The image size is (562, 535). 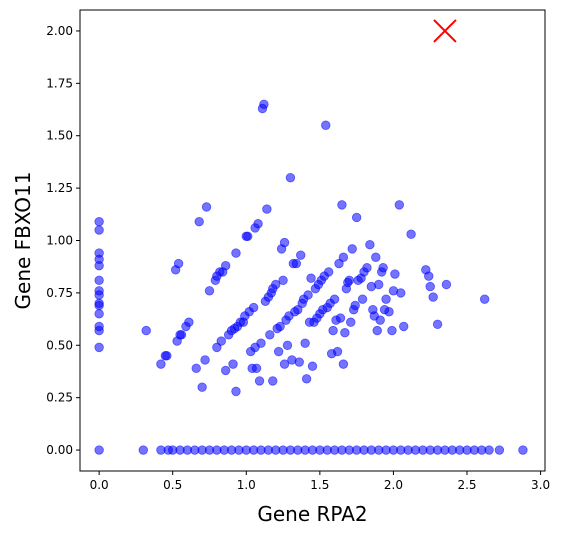 What do you see at coordinates (59, 345) in the screenshot?
I see `y-tick-label: 0.50` at bounding box center [59, 345].